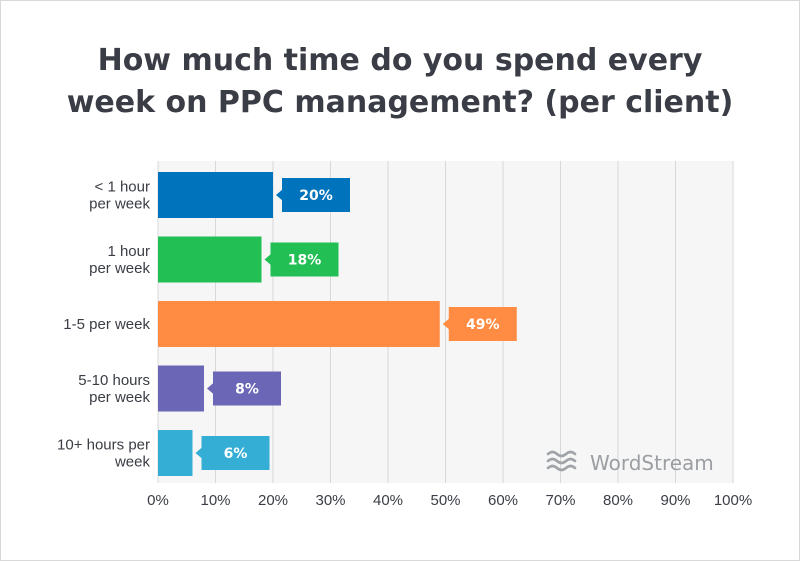 This screenshot has height=561, width=800. I want to click on x-tick-label: 70%, so click(560, 500).